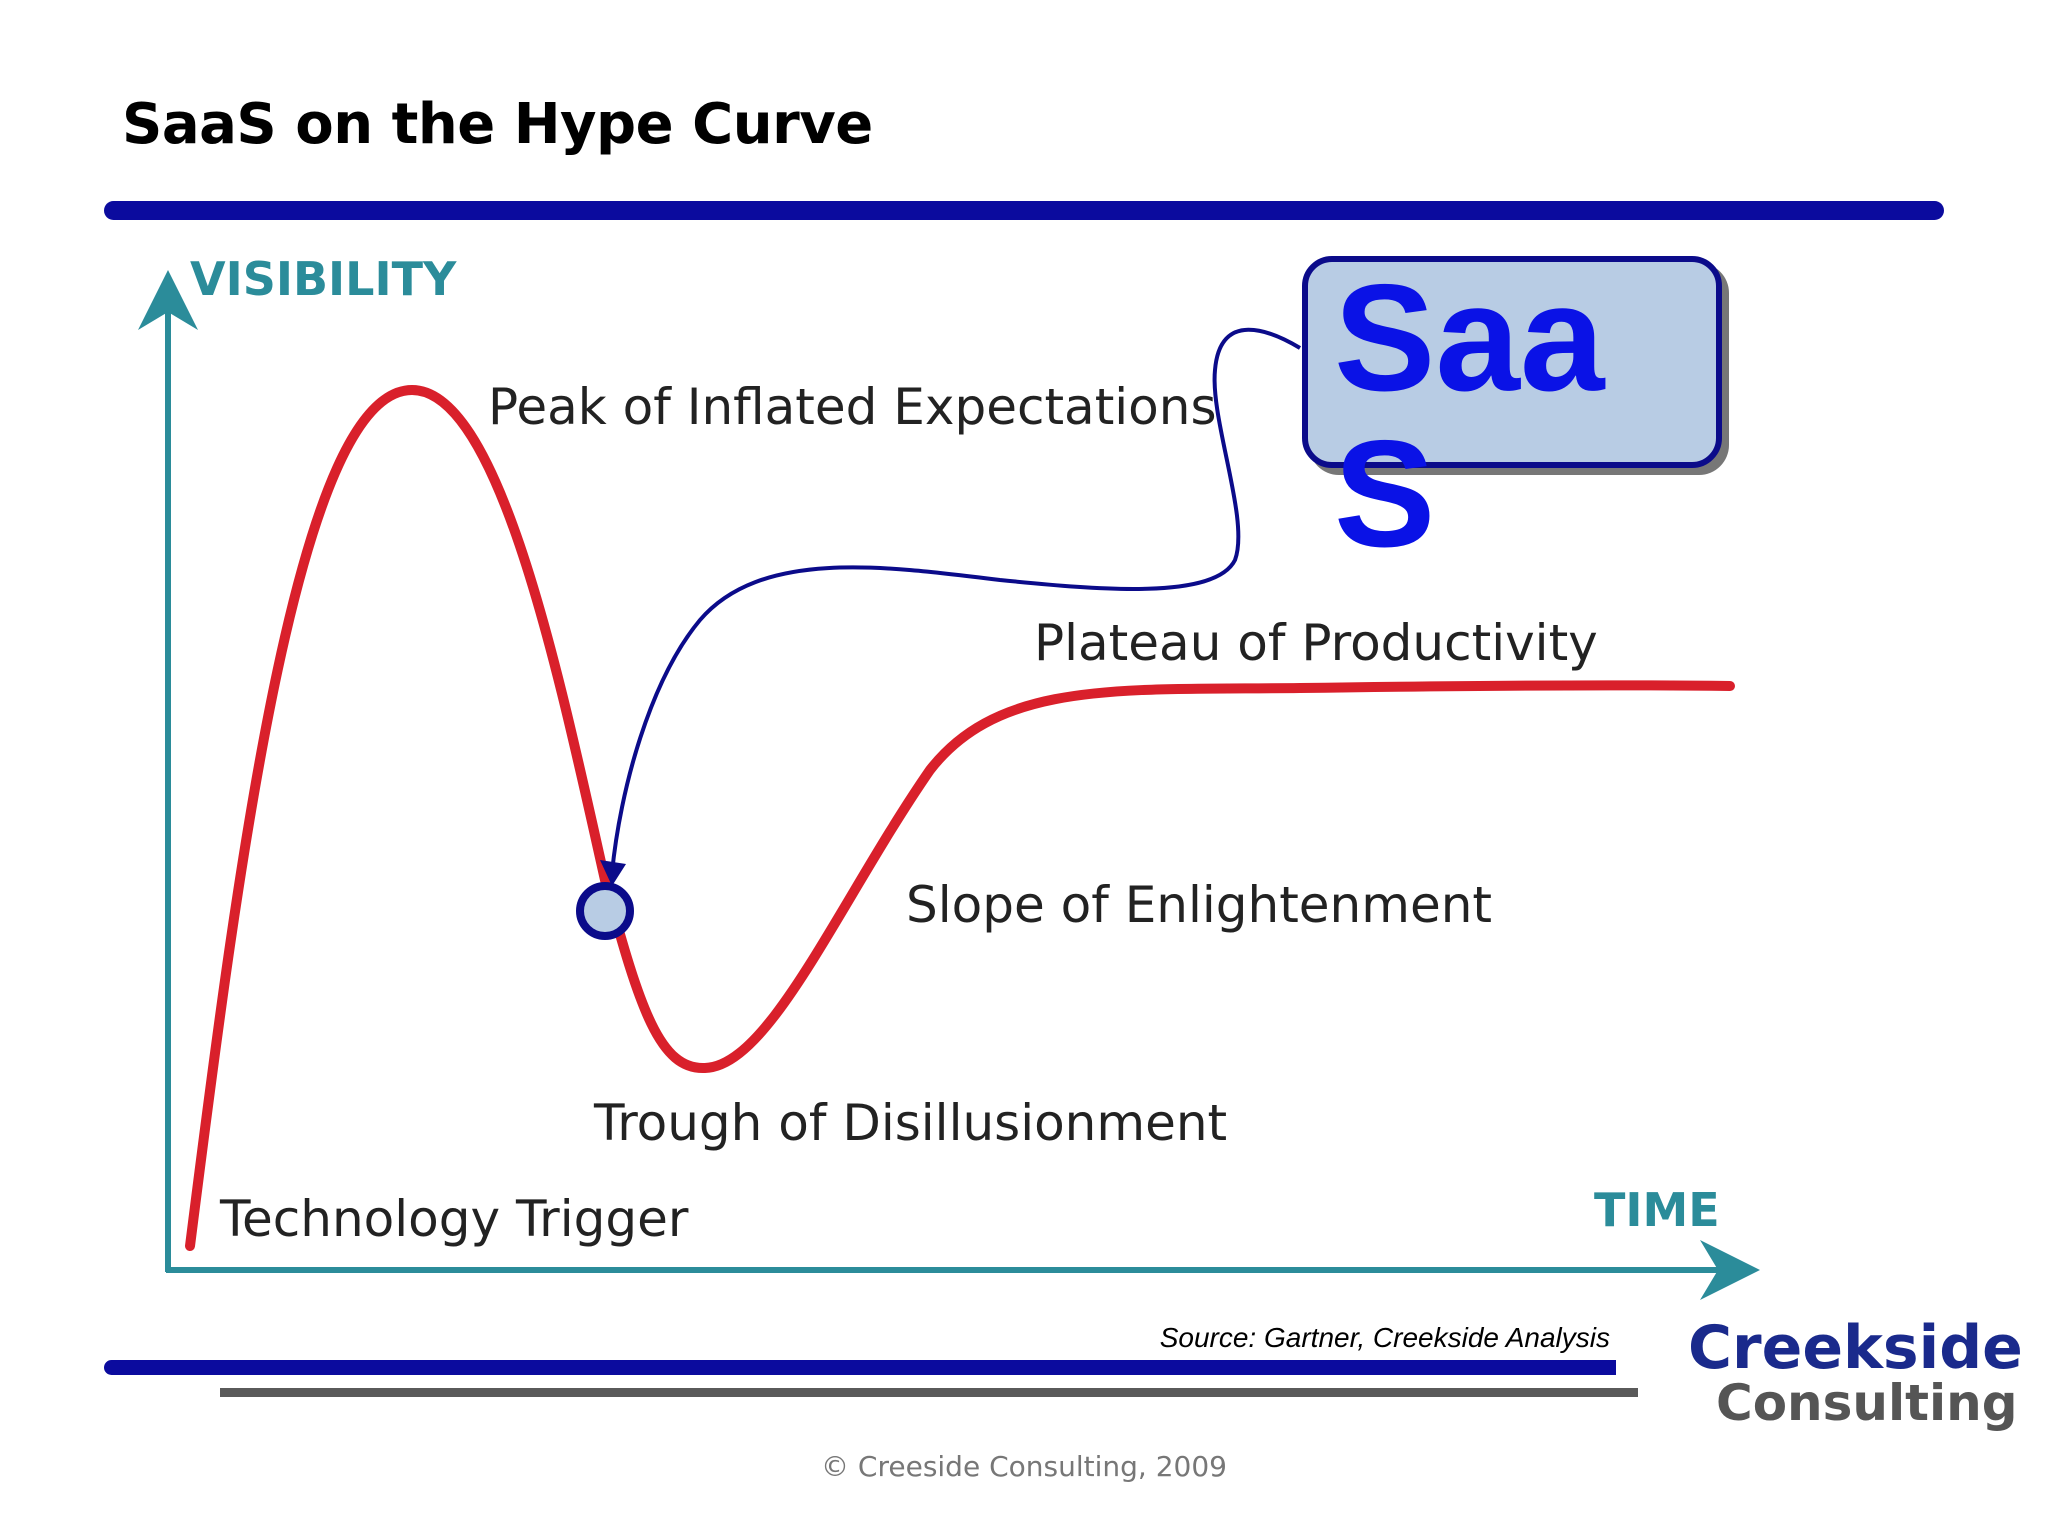  I want to click on copyright-footer: © Creeside Consulting, 2009, so click(1024, 1466).